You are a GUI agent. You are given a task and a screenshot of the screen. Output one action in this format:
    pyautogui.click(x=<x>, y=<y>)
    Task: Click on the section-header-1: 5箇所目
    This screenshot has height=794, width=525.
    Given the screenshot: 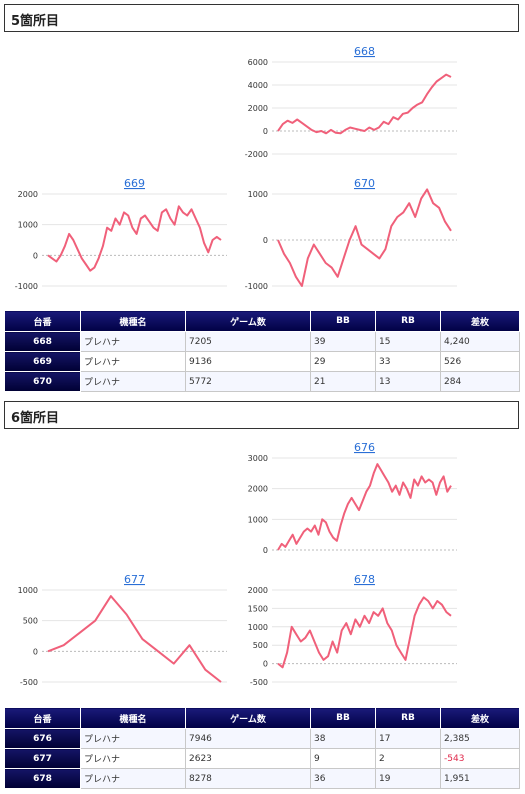 What is the action you would take?
    pyautogui.click(x=261, y=18)
    